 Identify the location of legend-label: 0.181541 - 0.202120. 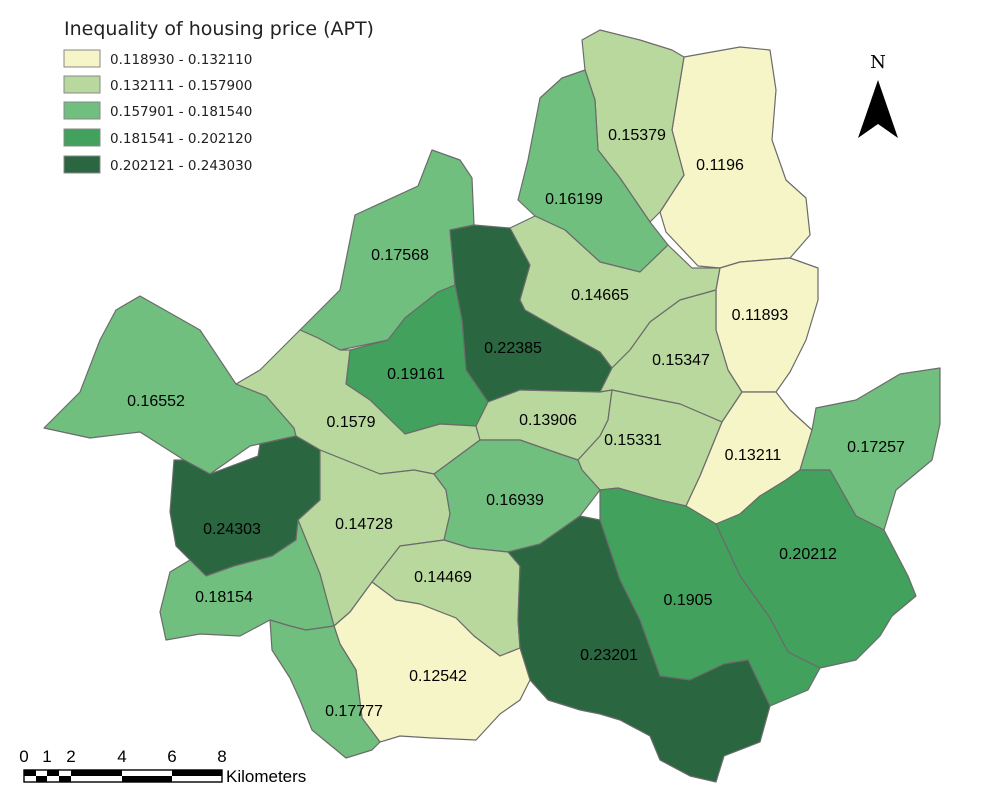
(181, 139).